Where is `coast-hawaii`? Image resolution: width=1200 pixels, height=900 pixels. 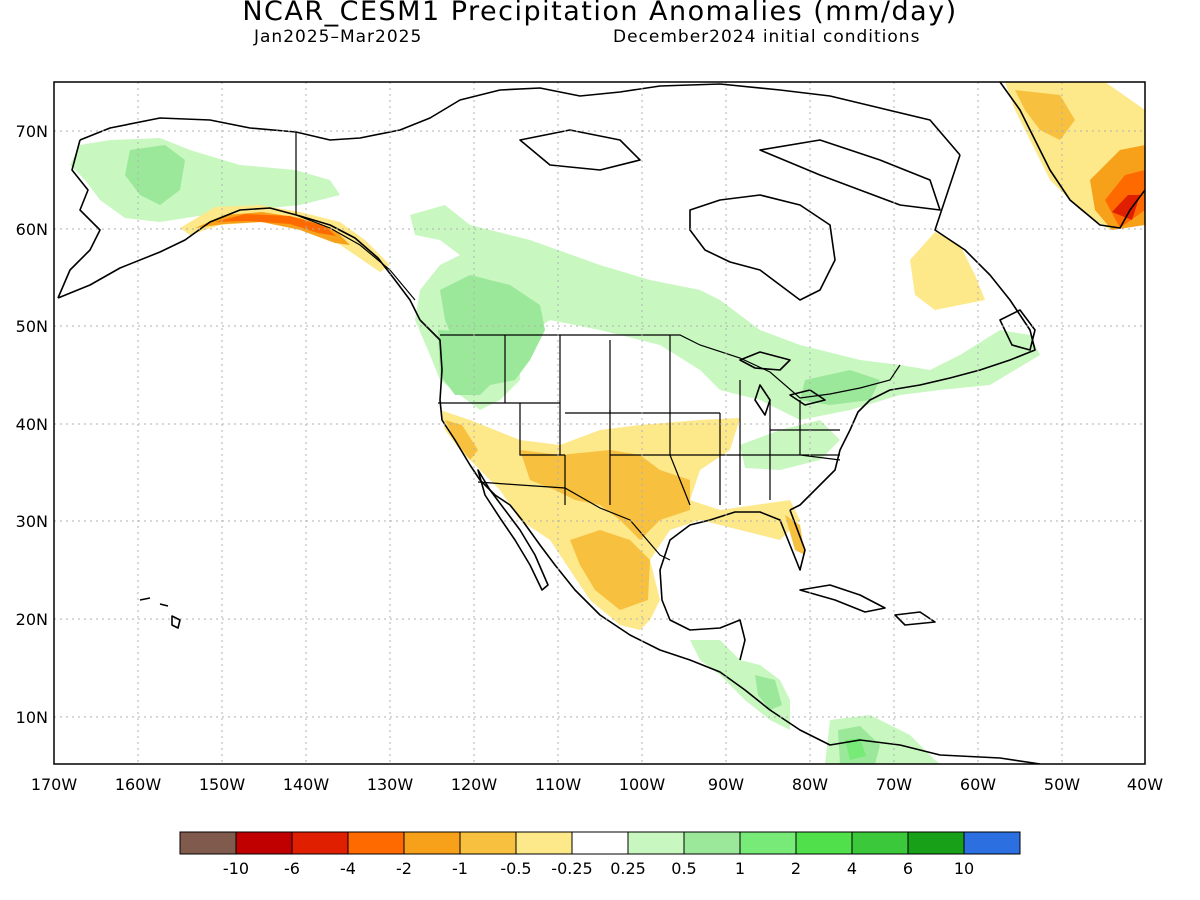 coast-hawaii is located at coordinates (160, 613).